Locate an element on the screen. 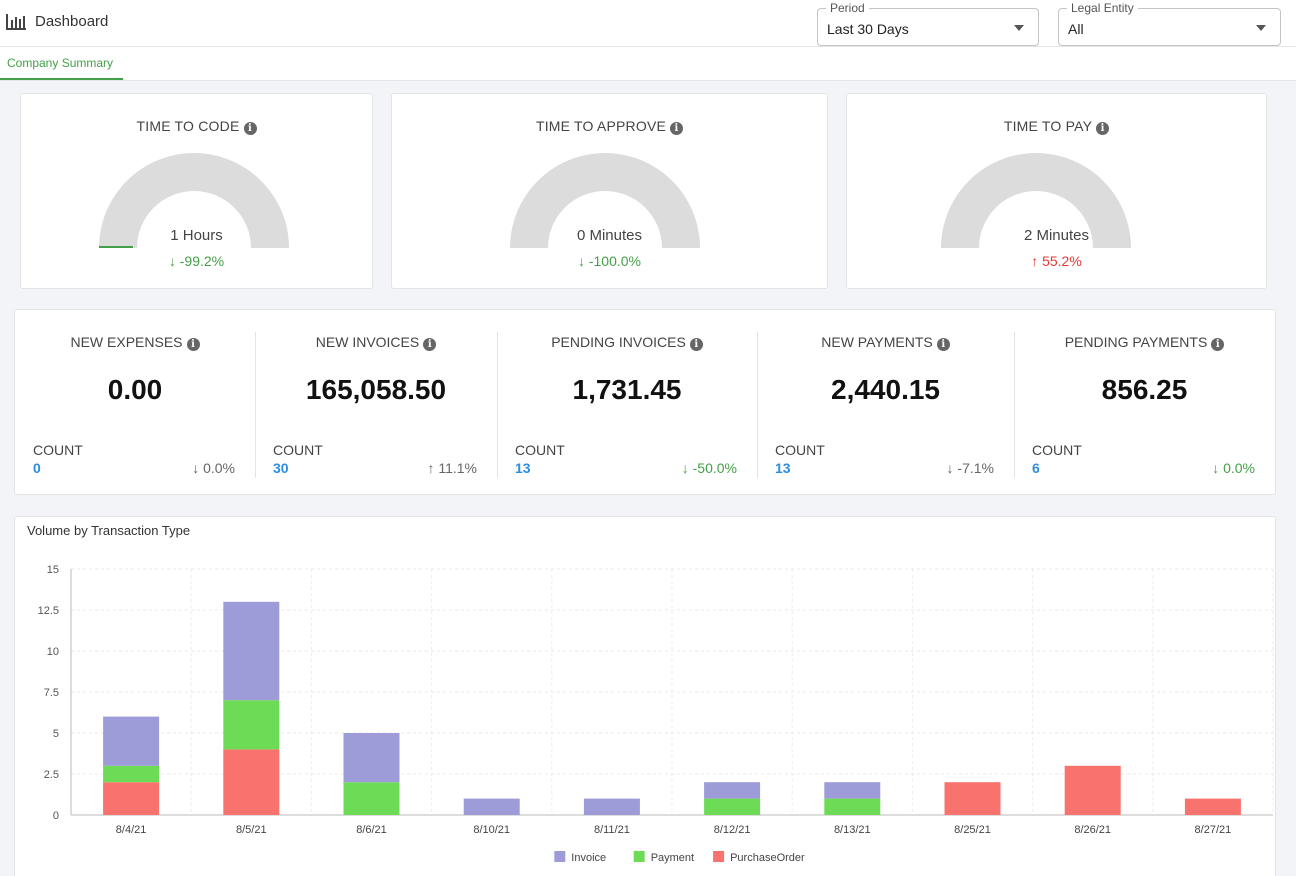  x-tick-label: 8/10/21 is located at coordinates (491, 830).